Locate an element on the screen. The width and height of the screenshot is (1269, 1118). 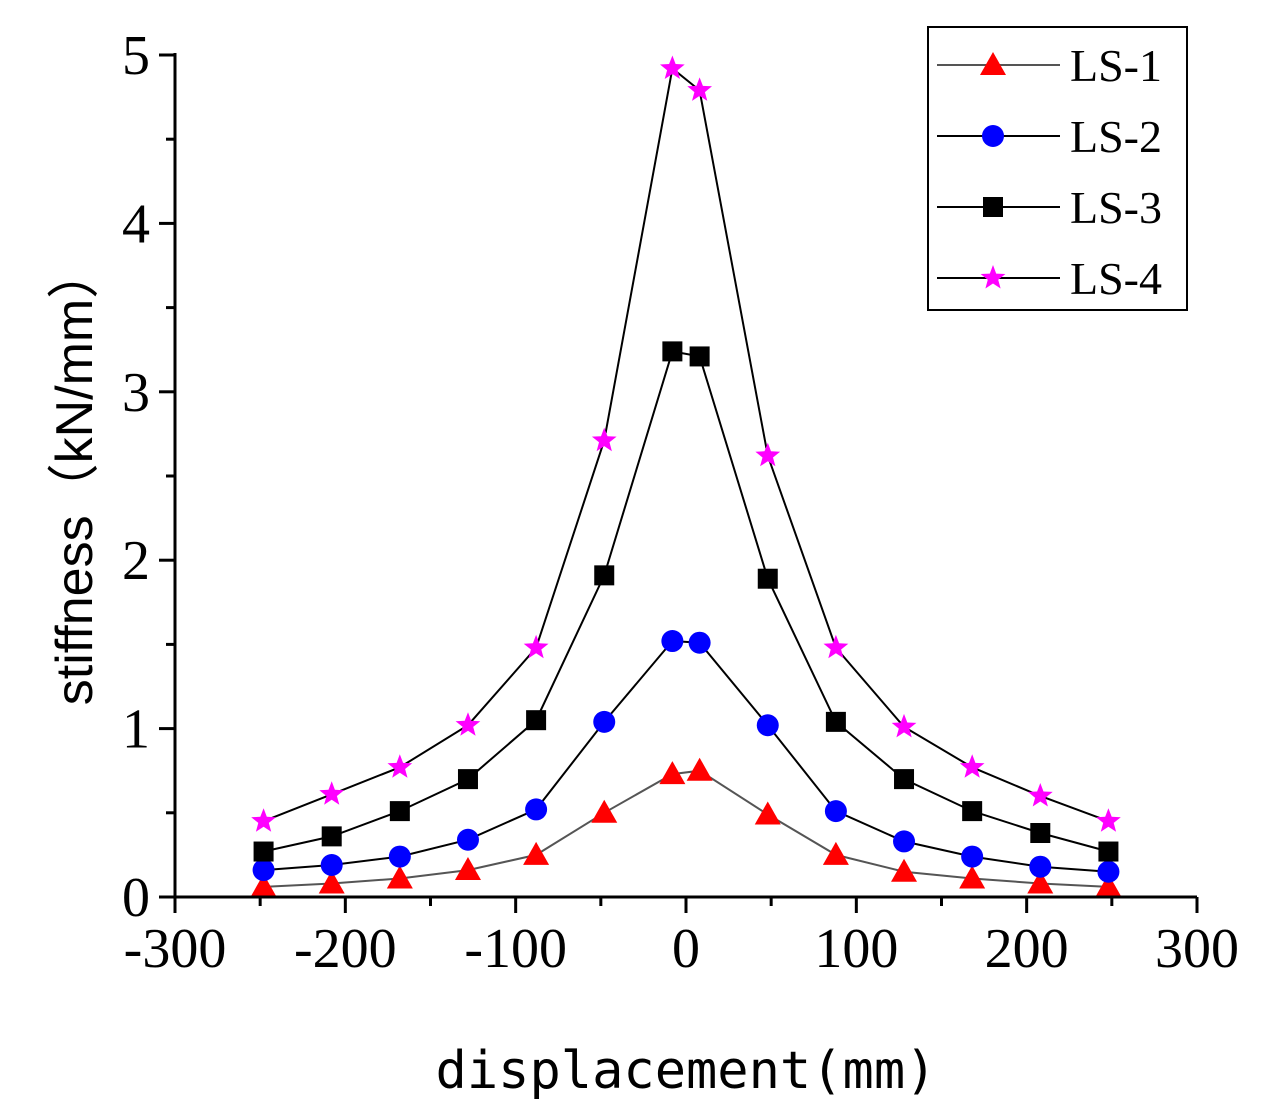
x-tick-label: 200 is located at coordinates (1027, 949).